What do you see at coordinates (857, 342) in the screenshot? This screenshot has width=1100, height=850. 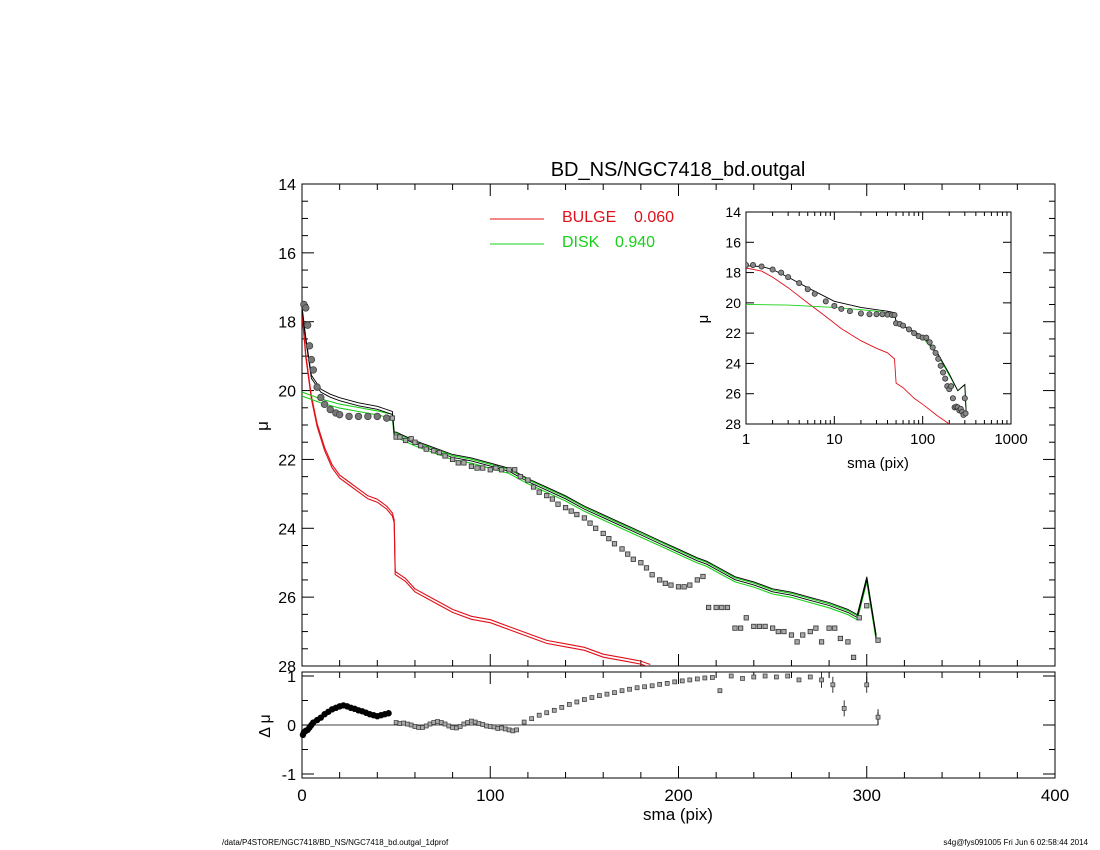 I see `inset-curves` at bounding box center [857, 342].